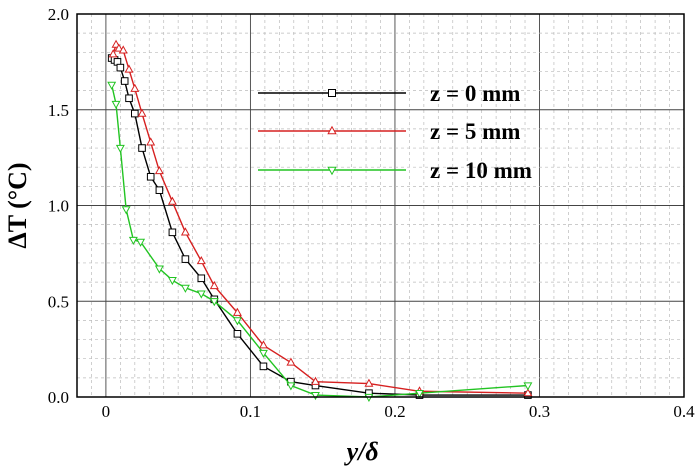 The image size is (700, 471). What do you see at coordinates (361, 451) in the screenshot?
I see `x-axis-label: y/δ` at bounding box center [361, 451].